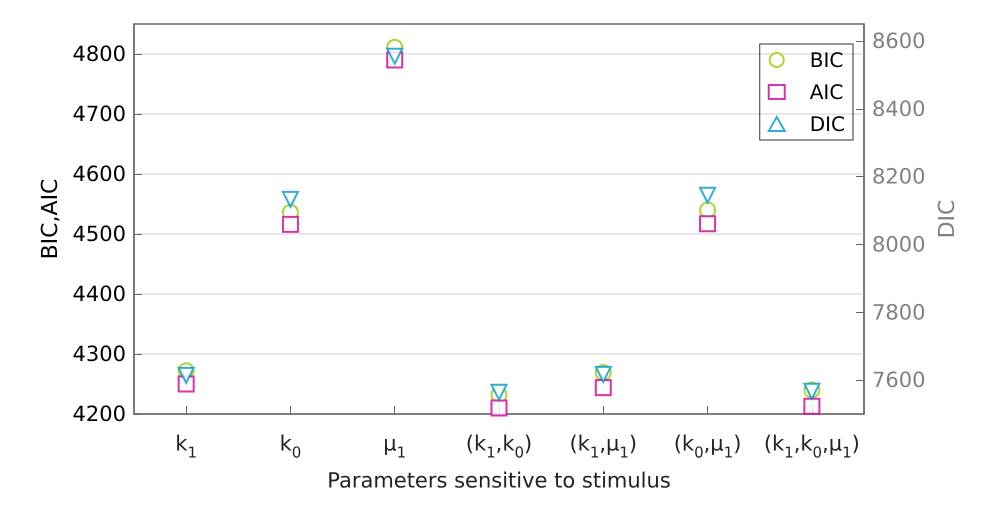 This screenshot has height=515, width=999. Describe the element at coordinates (99, 54) in the screenshot. I see `y-tick-label: 4800` at that location.